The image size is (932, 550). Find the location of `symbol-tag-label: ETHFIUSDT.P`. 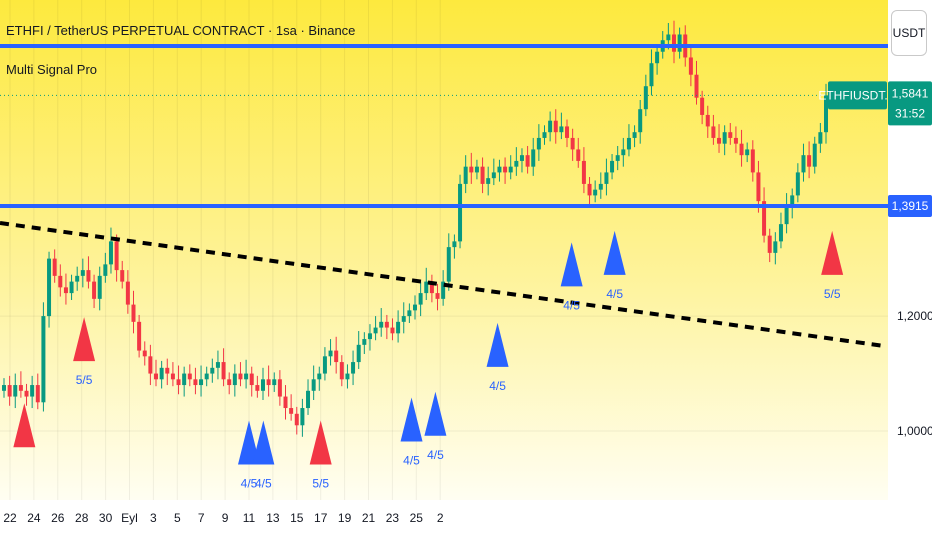

symbol-tag-label: ETHFIUSDT.P is located at coordinates (856, 95).